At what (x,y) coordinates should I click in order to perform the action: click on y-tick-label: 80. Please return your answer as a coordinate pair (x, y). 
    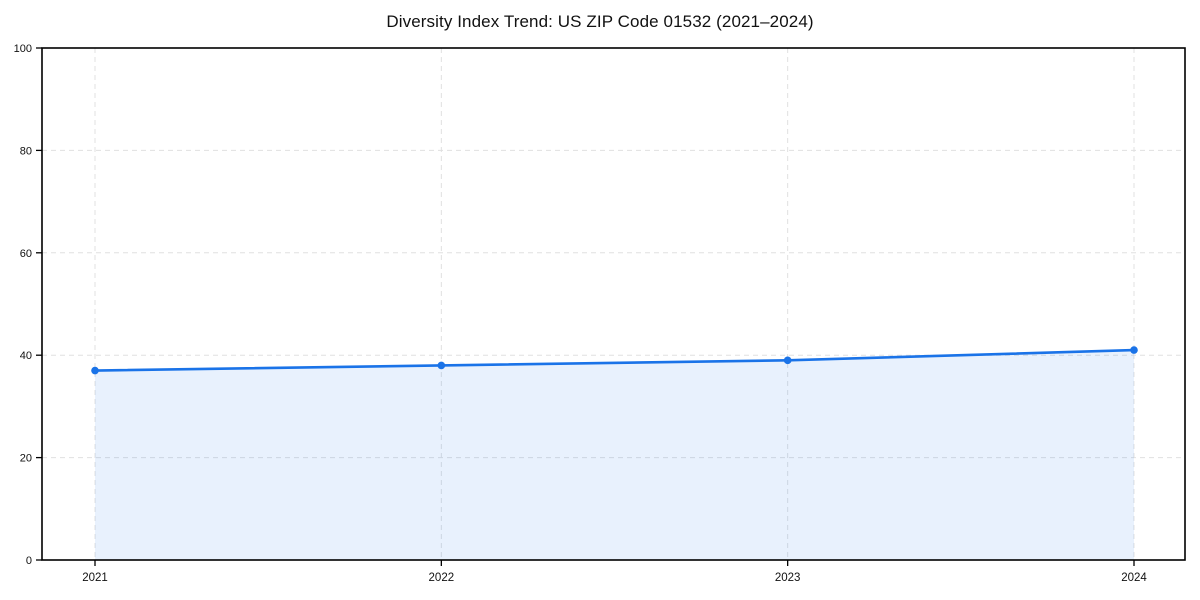
    Looking at the image, I should click on (26, 151).